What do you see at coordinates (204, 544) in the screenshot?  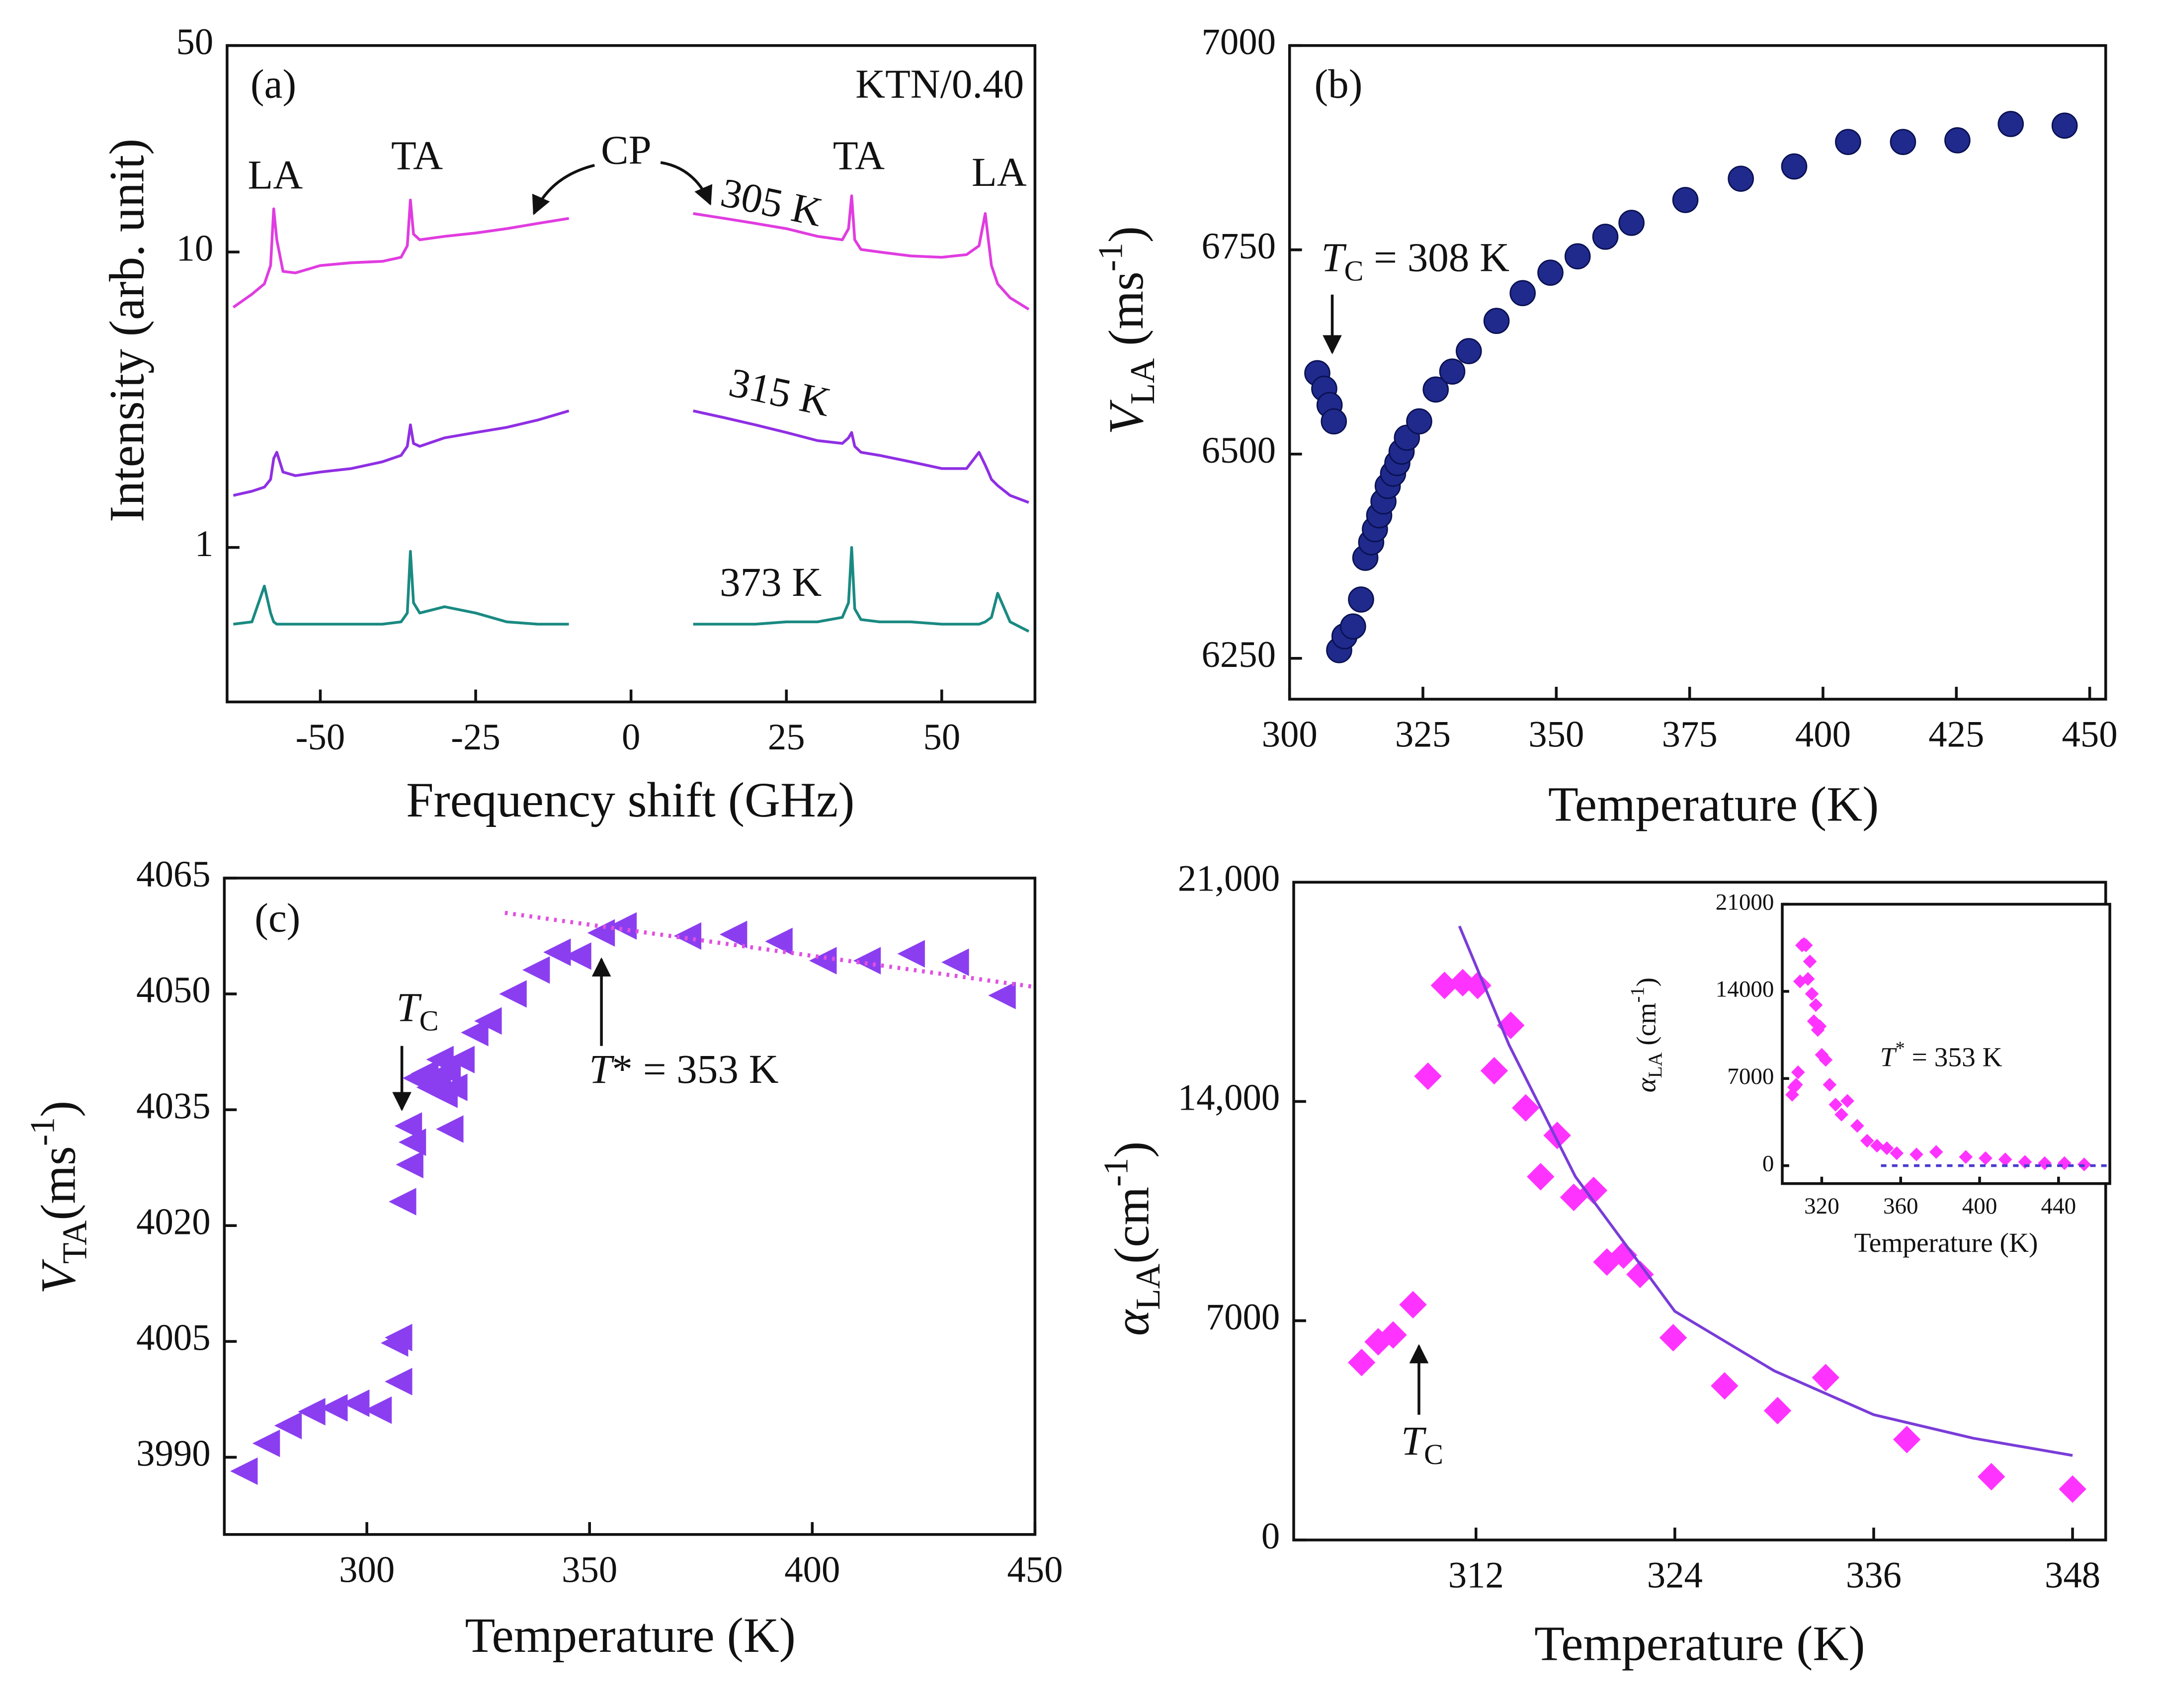 I see `y-tick-label: 1` at bounding box center [204, 544].